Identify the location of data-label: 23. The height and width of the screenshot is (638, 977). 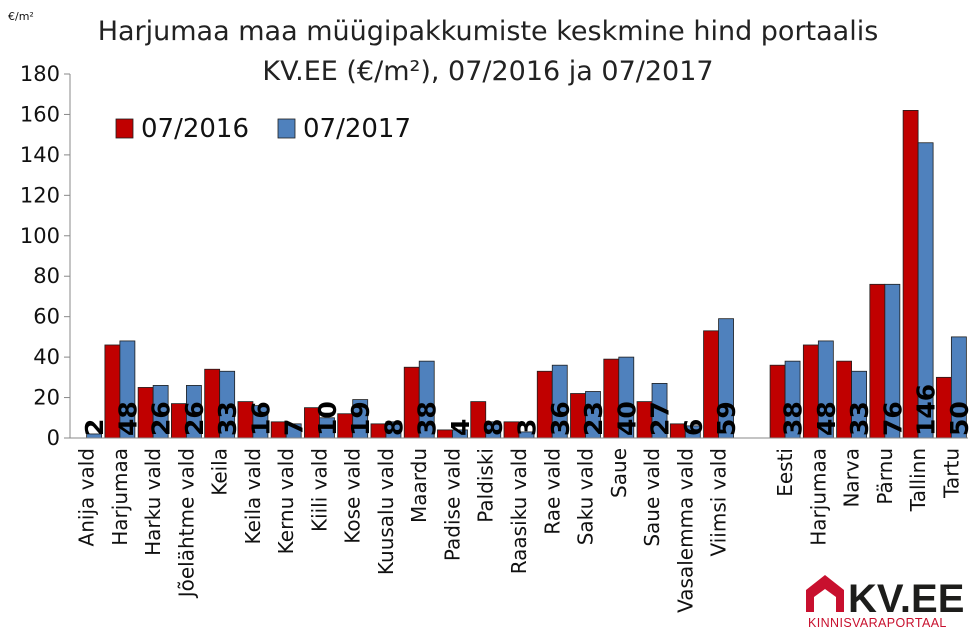
(593, 418).